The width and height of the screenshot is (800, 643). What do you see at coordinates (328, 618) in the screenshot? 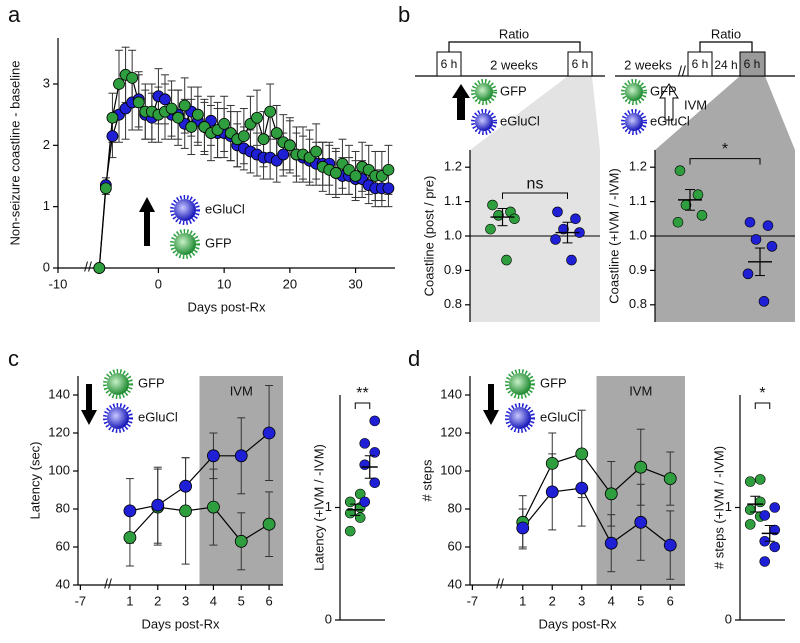
I see `y-tick-label: 0` at bounding box center [328, 618].